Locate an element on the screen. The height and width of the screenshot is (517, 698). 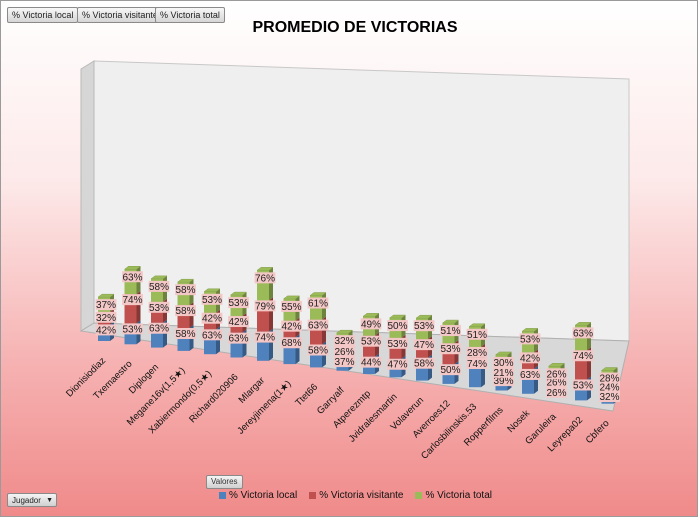
data-label-cat-15-series-2: 30% is located at coordinates (503, 363).